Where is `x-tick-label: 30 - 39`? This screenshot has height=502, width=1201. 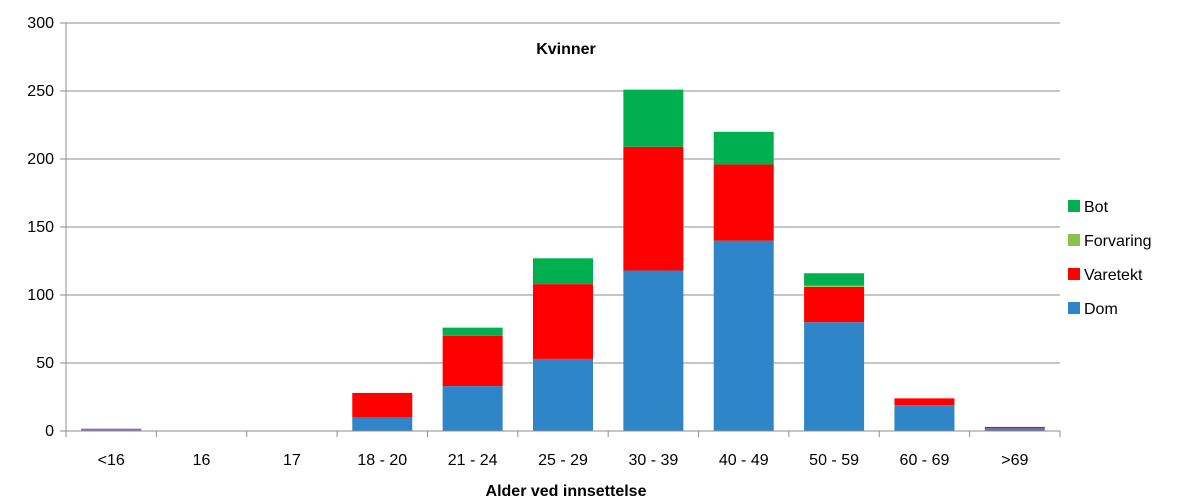 x-tick-label: 30 - 39 is located at coordinates (653, 460).